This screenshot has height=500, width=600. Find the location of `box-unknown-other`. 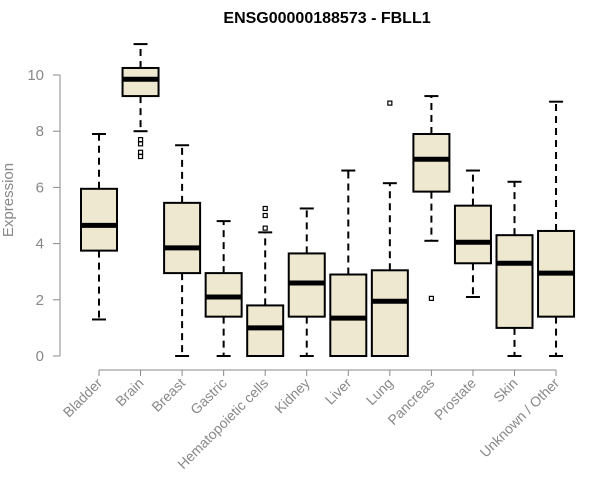

box-unknown-other is located at coordinates (556, 228).